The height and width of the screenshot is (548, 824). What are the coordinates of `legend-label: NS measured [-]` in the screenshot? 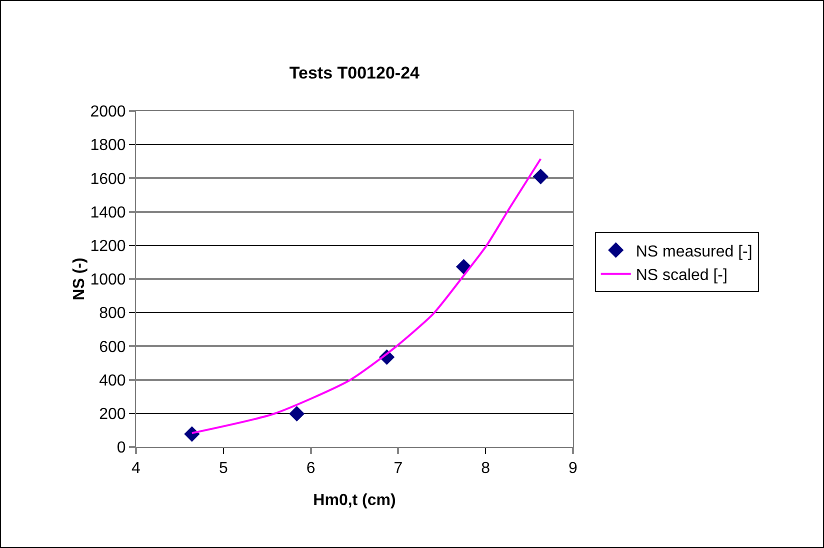 It's located at (694, 251).